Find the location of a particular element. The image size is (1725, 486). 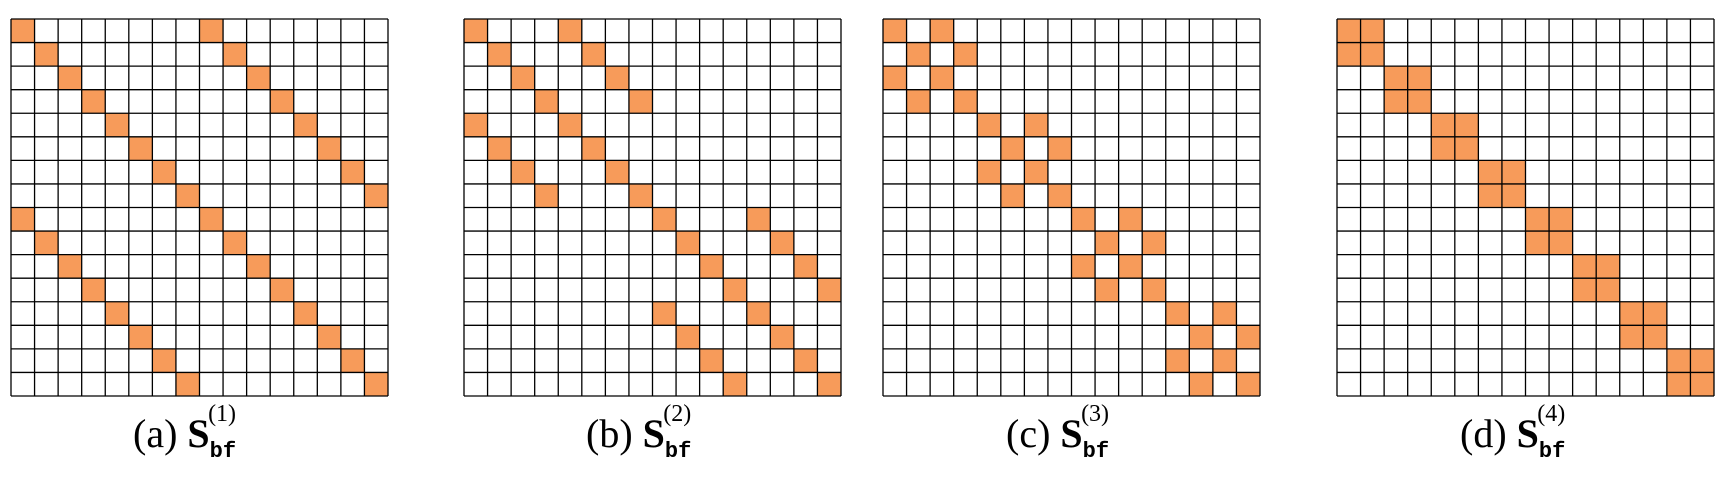

caption-b-superscript: (2) is located at coordinates (677, 414).